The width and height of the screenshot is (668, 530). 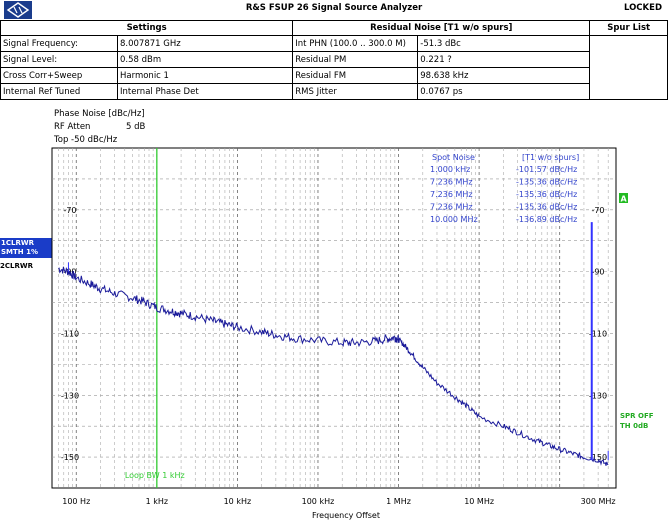 What do you see at coordinates (550, 157) in the screenshot?
I see `spot-noise-header-trace: [T1 w/o spurs]` at bounding box center [550, 157].